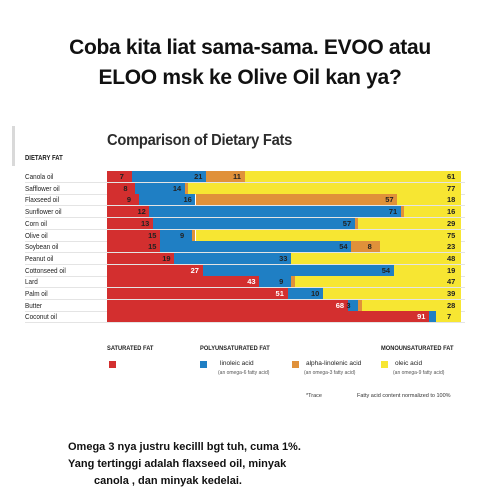 The height and width of the screenshot is (500, 500). What do you see at coordinates (44, 158) in the screenshot?
I see `dietary-fat-label: DIETARY FAT` at bounding box center [44, 158].